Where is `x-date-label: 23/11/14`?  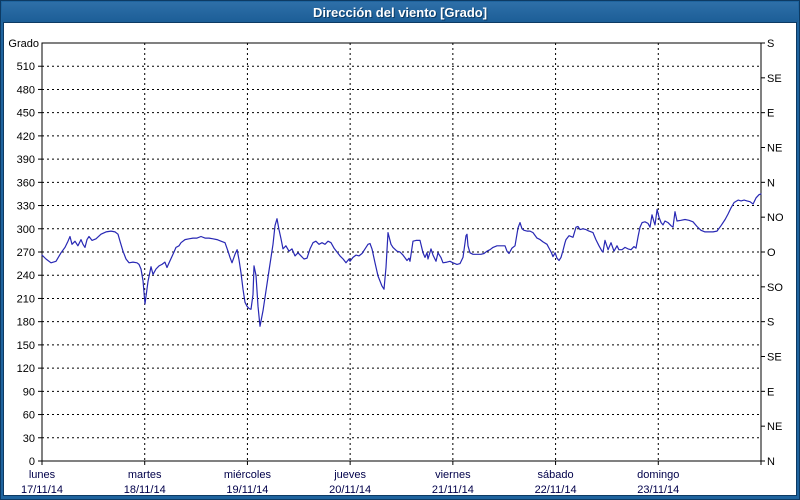 x-date-label: 23/11/14 is located at coordinates (658, 490).